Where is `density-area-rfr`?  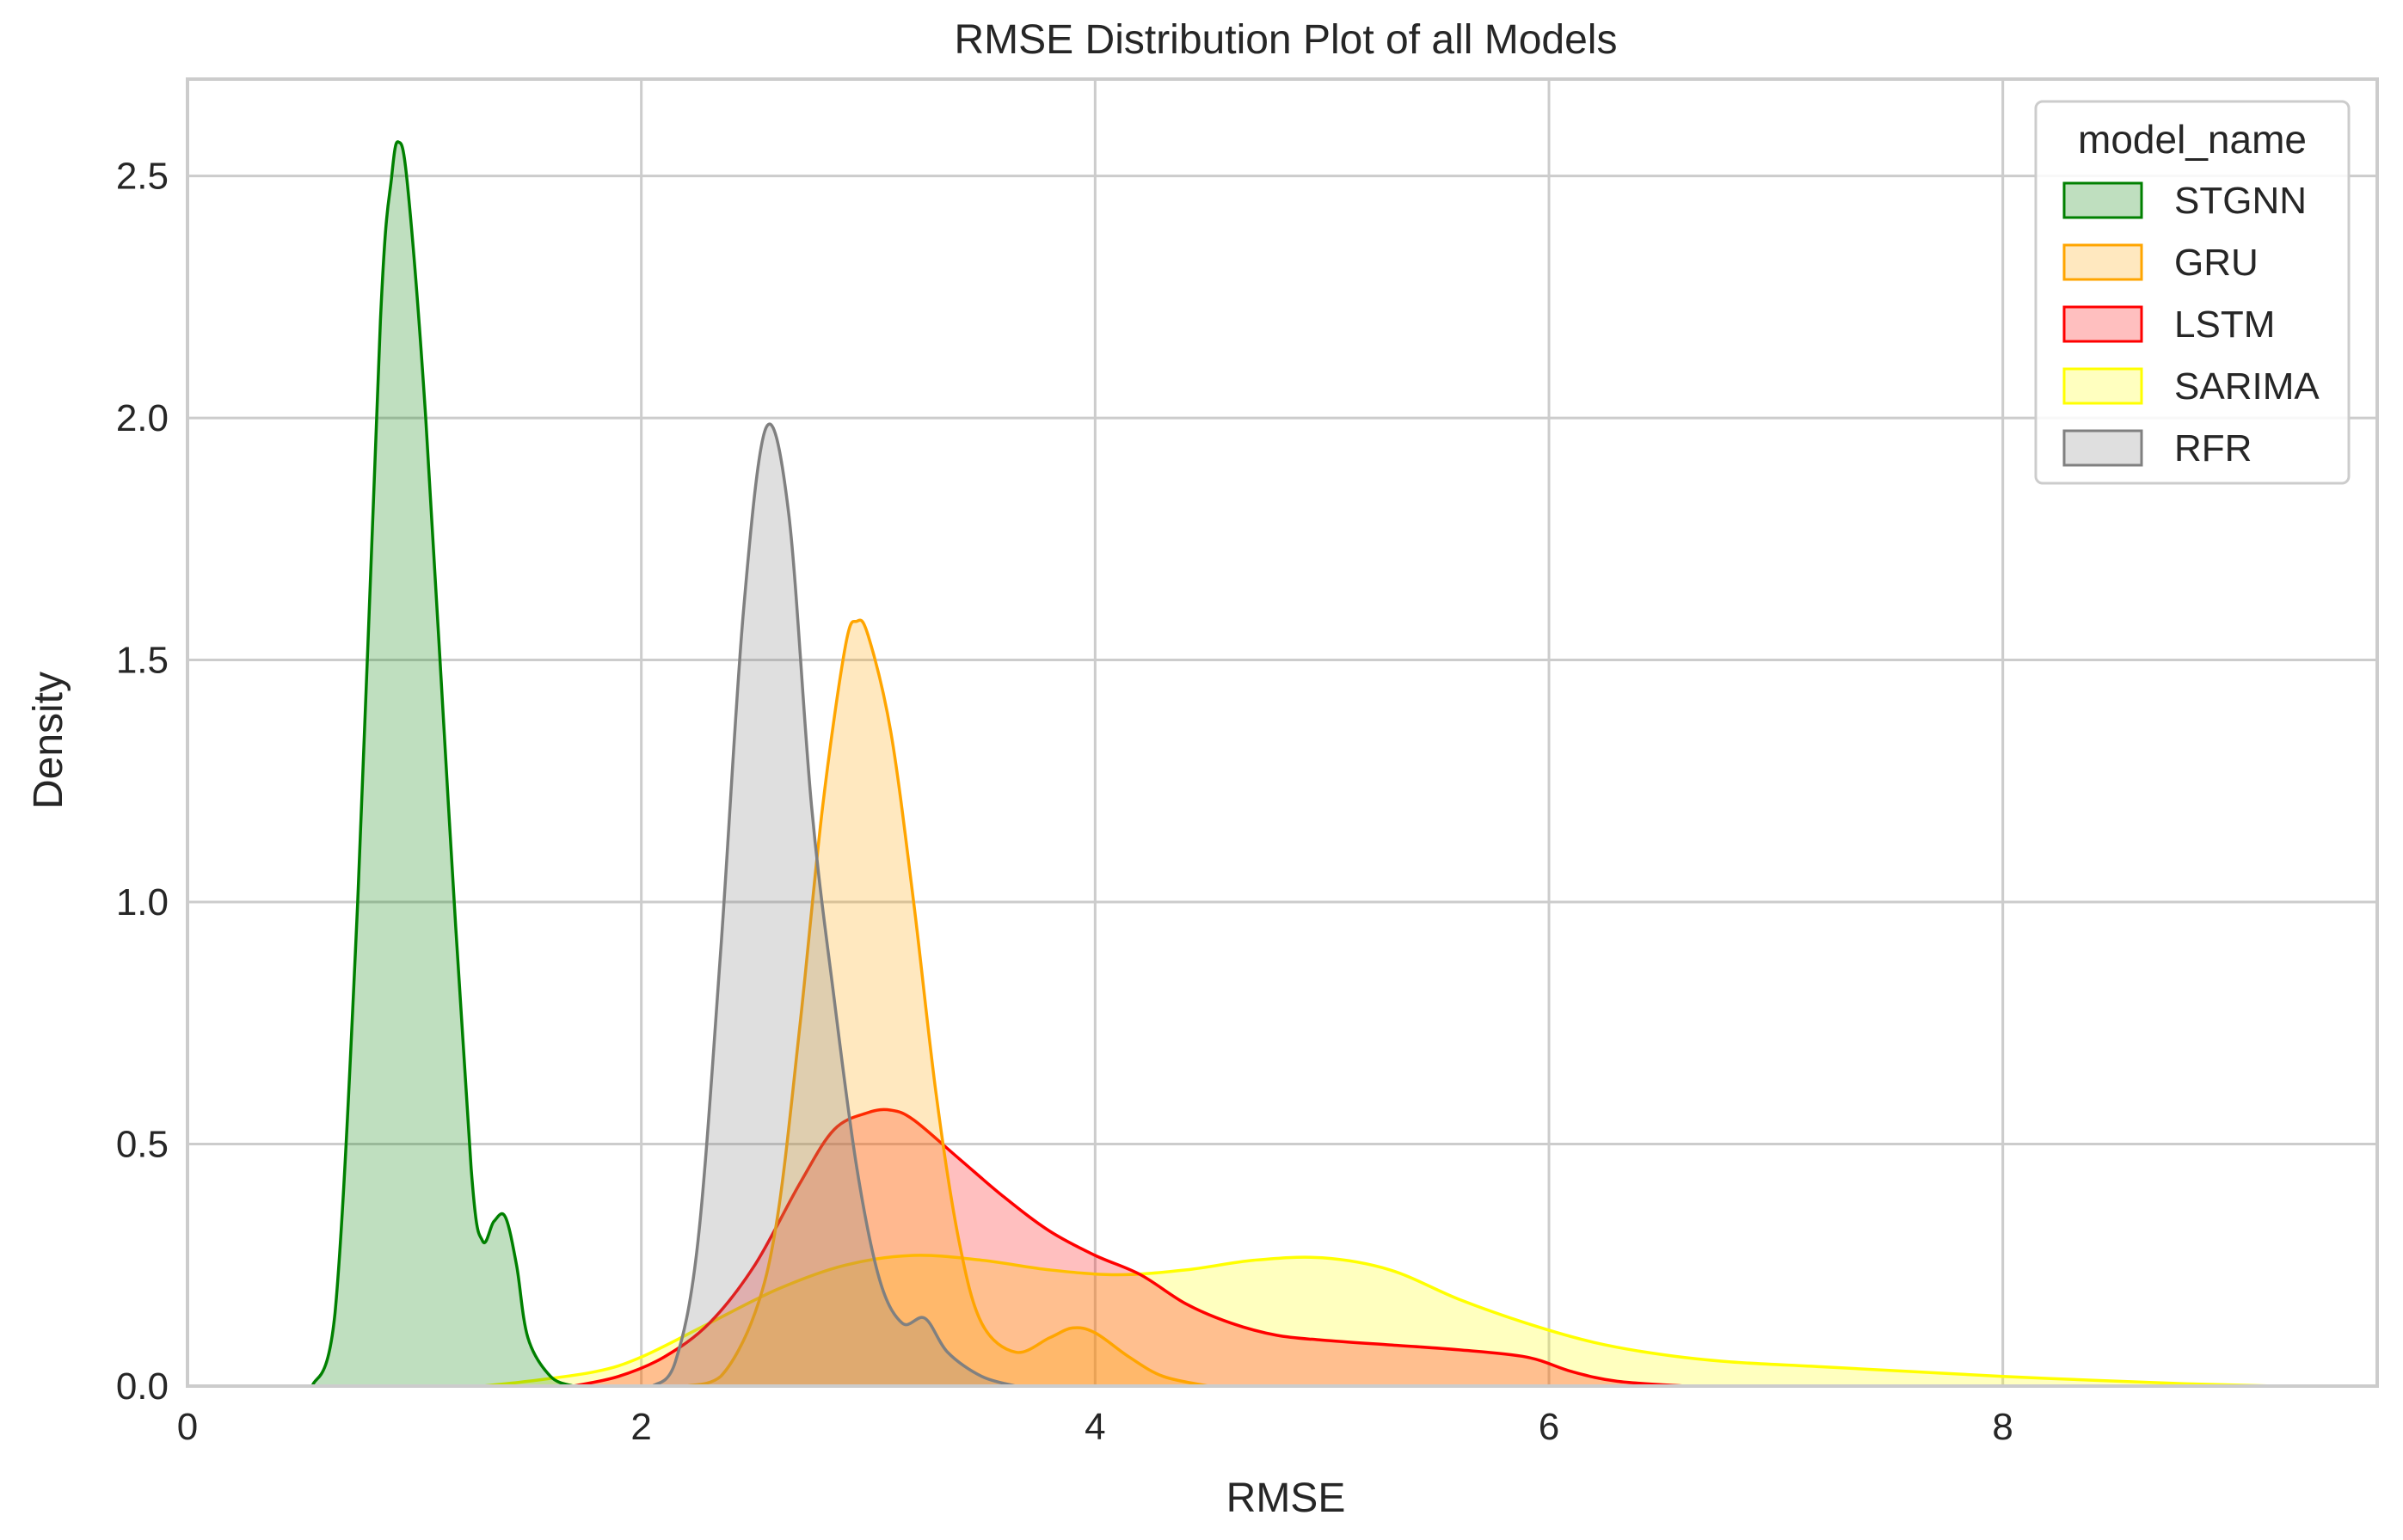
density-area-rfr is located at coordinates (834, 905).